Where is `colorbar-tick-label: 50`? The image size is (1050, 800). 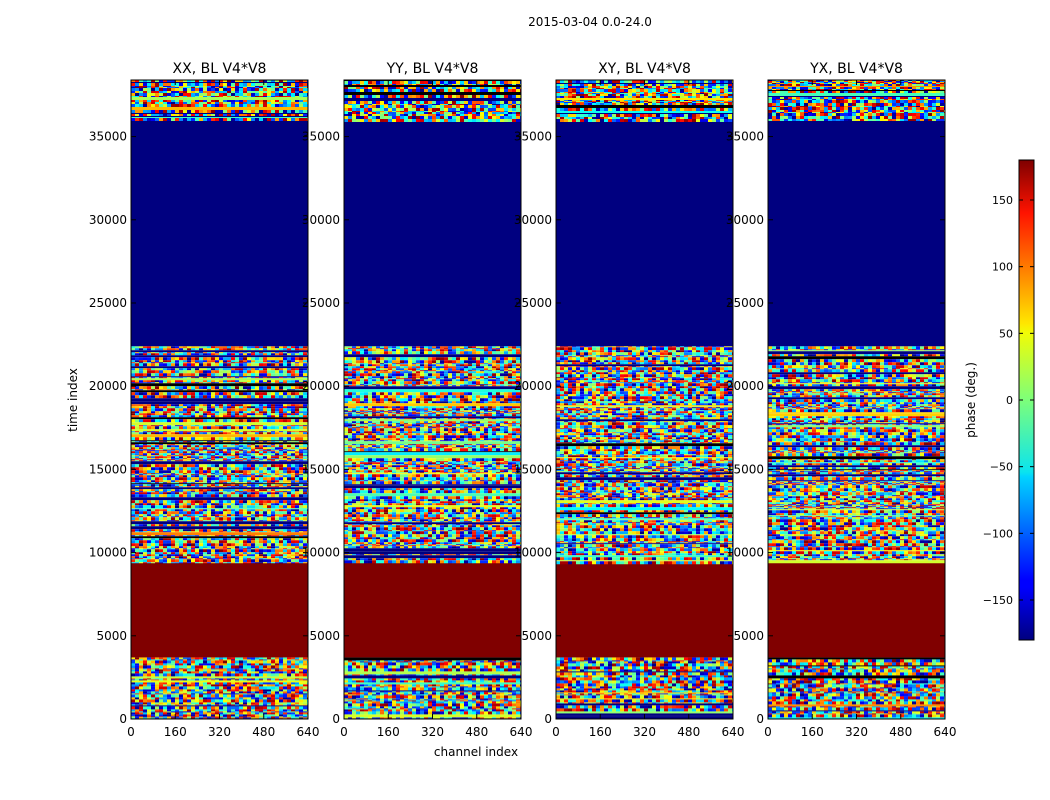
colorbar-tick-label: 50 is located at coordinates (1006, 333).